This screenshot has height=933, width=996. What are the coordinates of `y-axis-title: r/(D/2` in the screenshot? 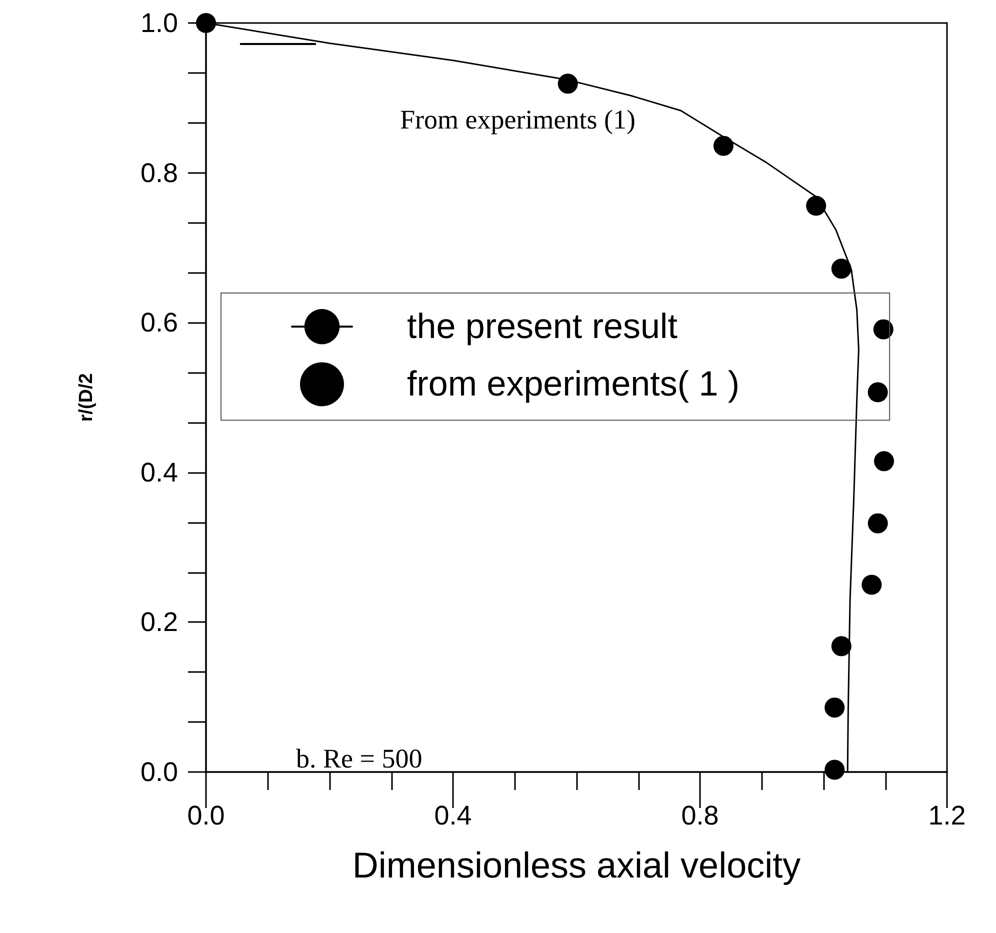 It's located at (86, 397).